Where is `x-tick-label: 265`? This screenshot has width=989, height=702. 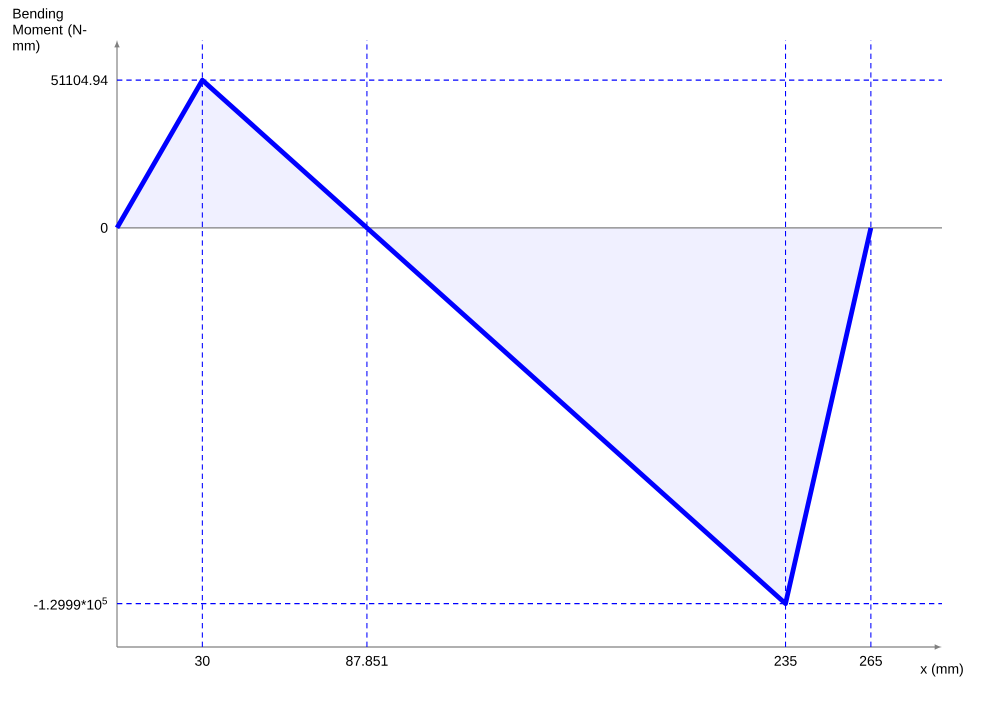 x-tick-label: 265 is located at coordinates (871, 661).